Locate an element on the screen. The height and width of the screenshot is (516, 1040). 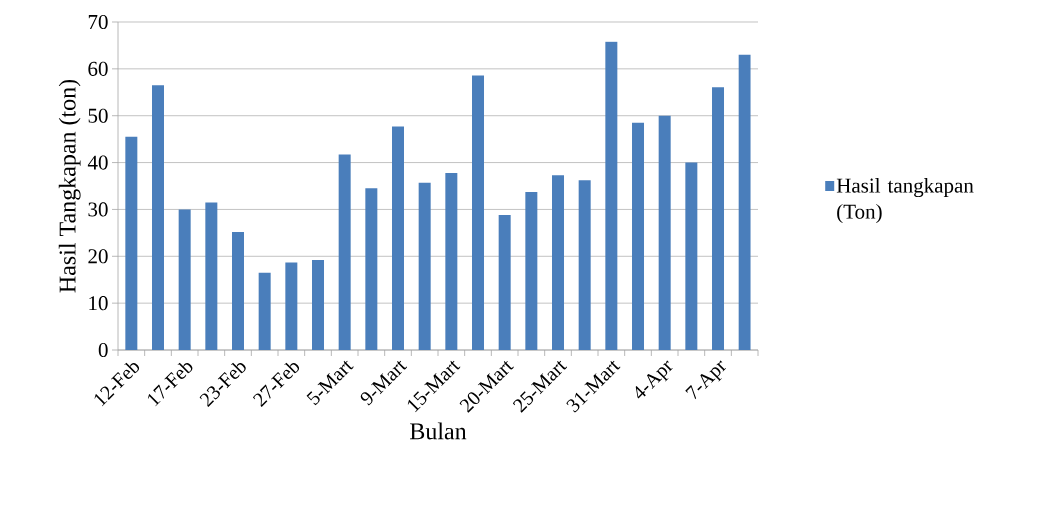
y-tick-label: 60 is located at coordinates (98, 68).